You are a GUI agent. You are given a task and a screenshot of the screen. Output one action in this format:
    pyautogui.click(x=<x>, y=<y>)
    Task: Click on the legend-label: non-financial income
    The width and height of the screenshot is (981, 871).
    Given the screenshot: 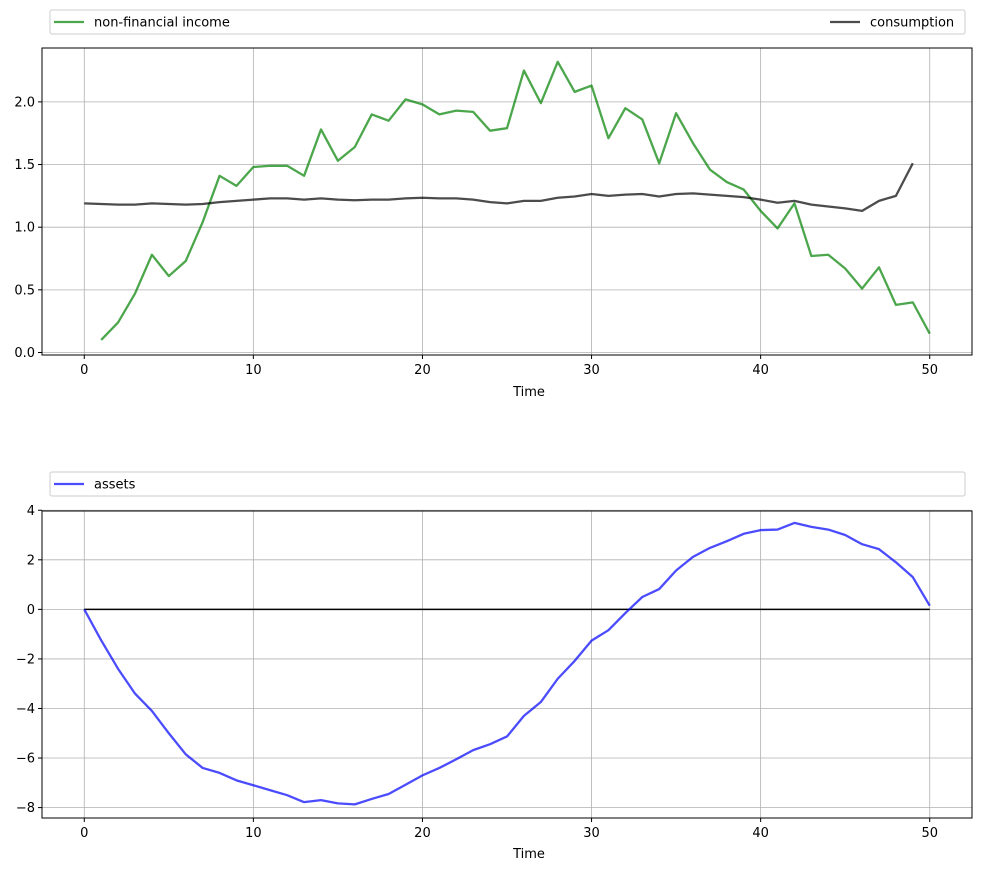 What is the action you would take?
    pyautogui.click(x=162, y=23)
    